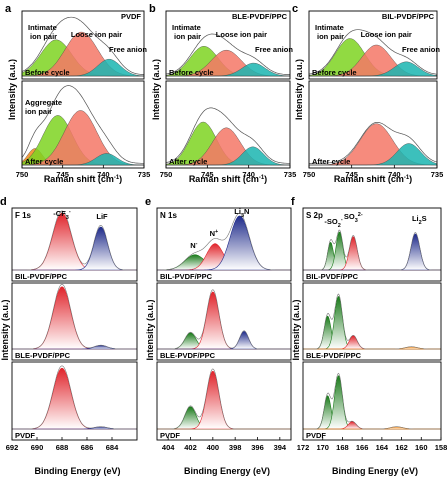  Describe the element at coordinates (314, 215) in the screenshot. I see `panel-title: S 2p` at that location.